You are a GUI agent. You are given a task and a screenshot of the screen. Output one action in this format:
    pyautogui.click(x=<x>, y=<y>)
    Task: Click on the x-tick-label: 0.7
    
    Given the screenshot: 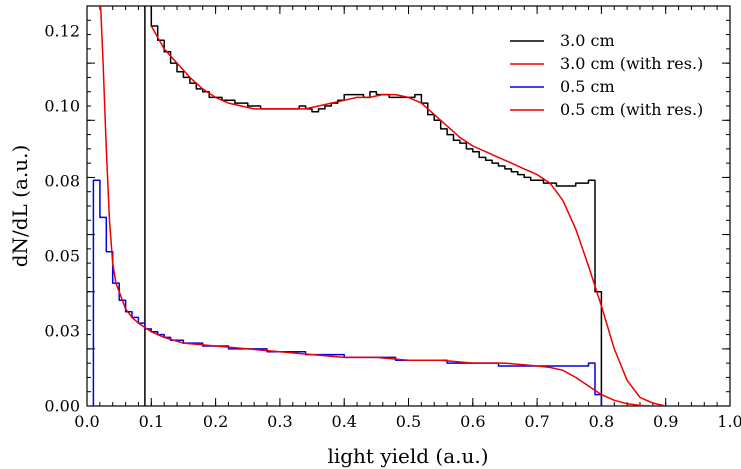 What is the action you would take?
    pyautogui.click(x=536, y=421)
    